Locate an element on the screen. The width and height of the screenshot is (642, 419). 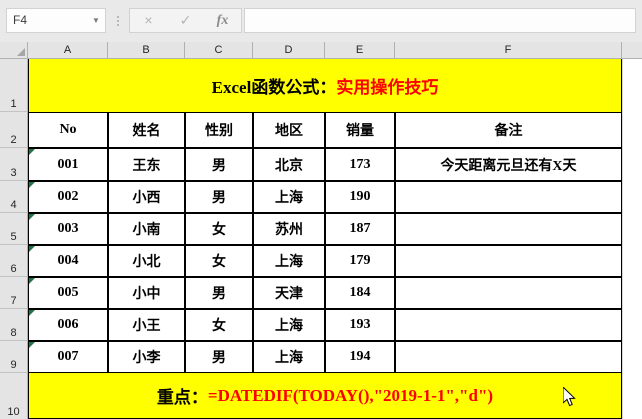
cell-name: 小南 is located at coordinates (146, 229).